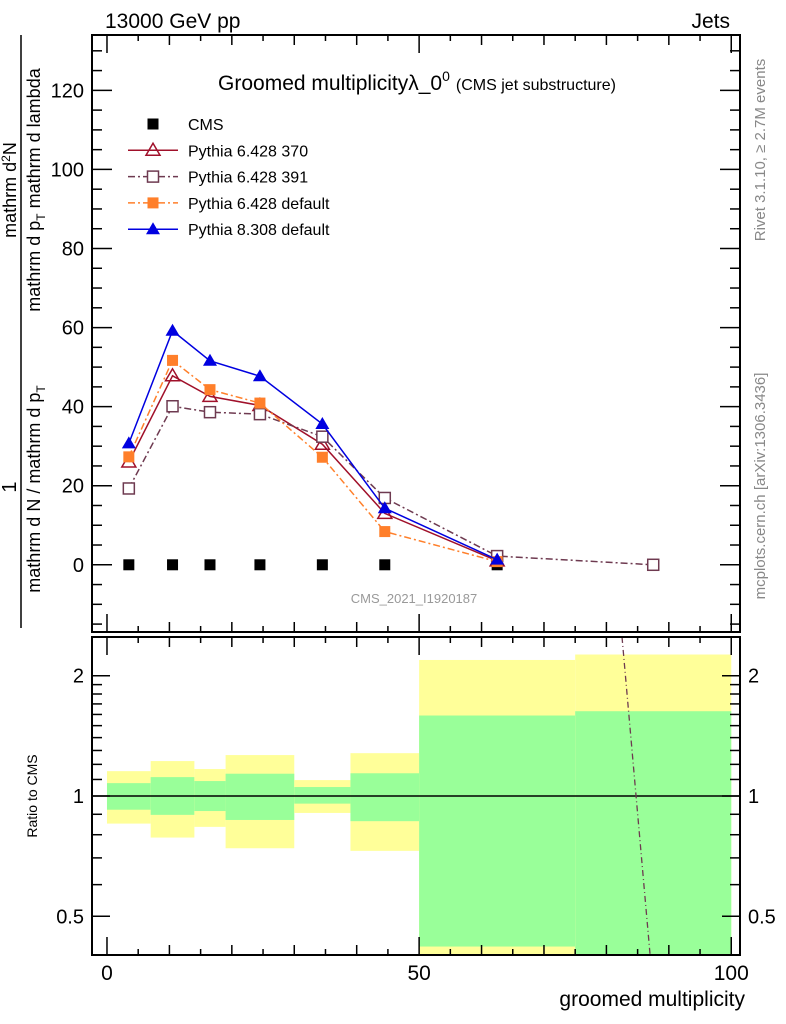 The height and width of the screenshot is (1024, 786). I want to click on legend-item-p370: Pythia 6.428 370, so click(218, 150).